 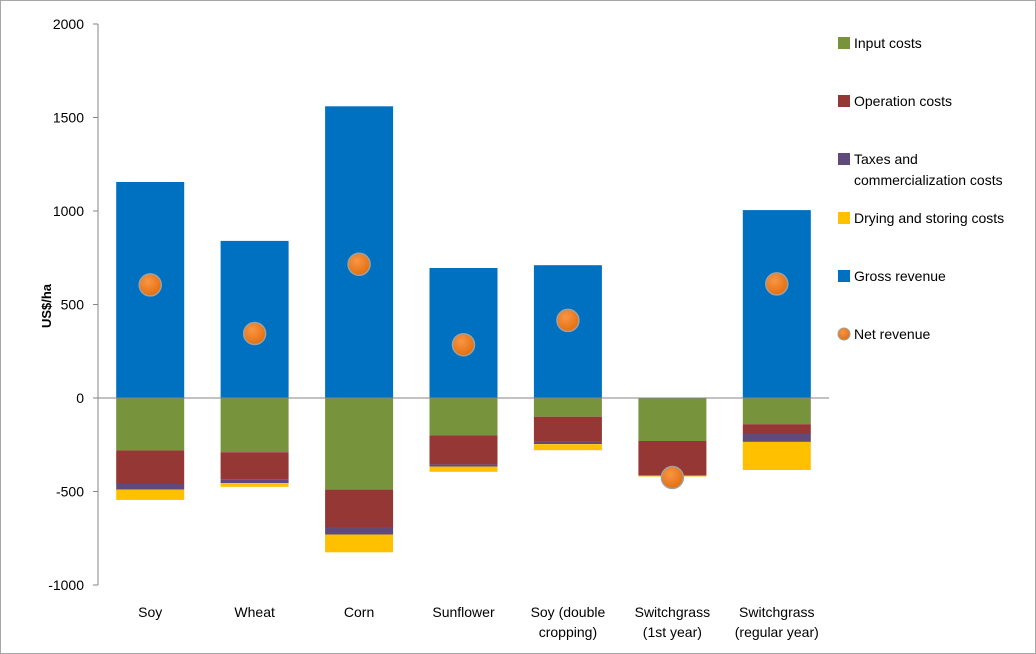 I want to click on x-tick-label-1: Wheat, so click(x=254, y=612).